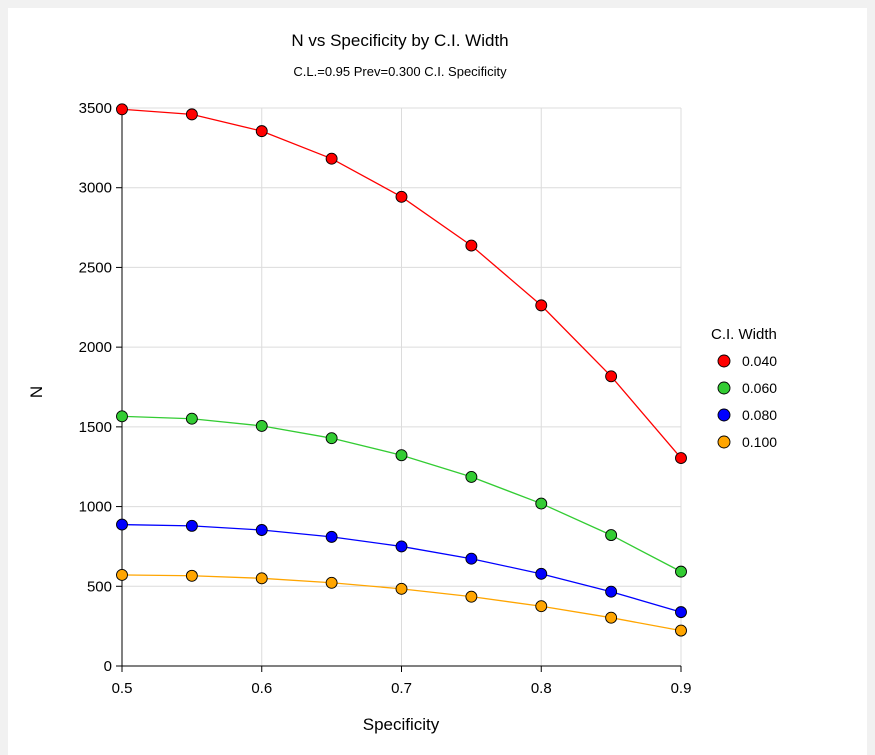  Describe the element at coordinates (95, 347) in the screenshot. I see `y-tick-label: 2000` at that location.